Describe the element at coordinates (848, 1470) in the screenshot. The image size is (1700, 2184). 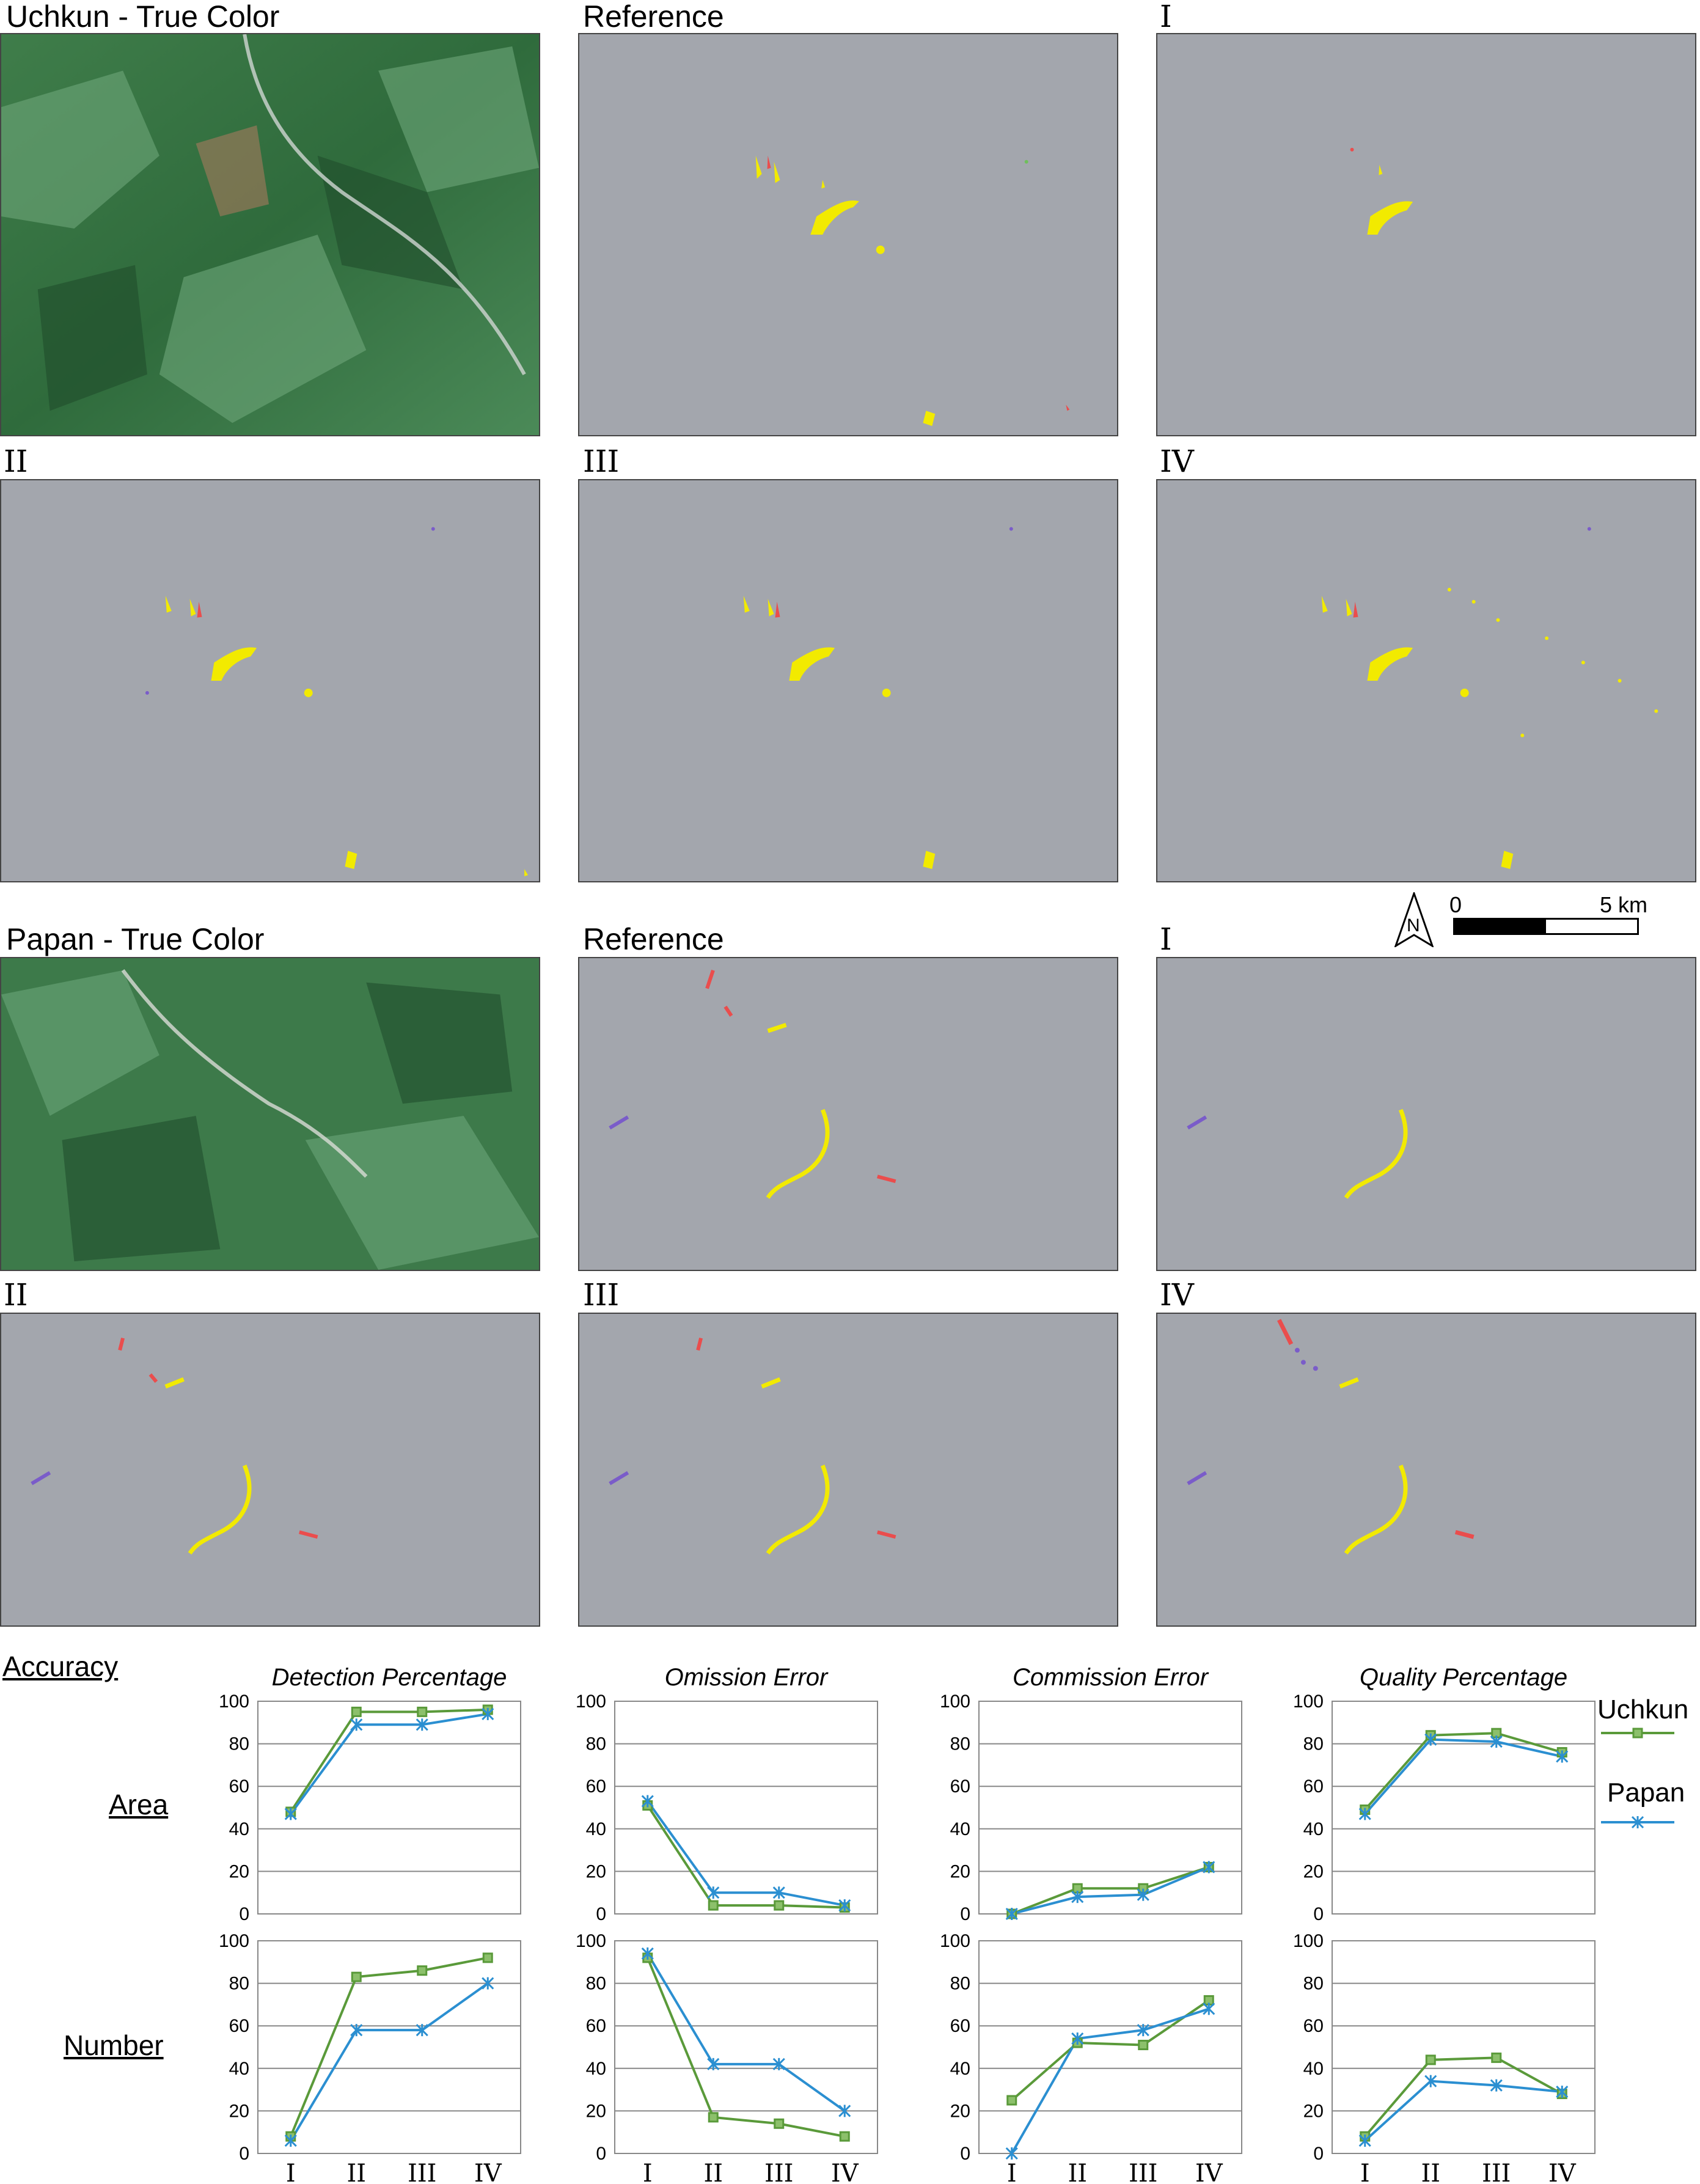
I see `papan-panel-iii` at that location.